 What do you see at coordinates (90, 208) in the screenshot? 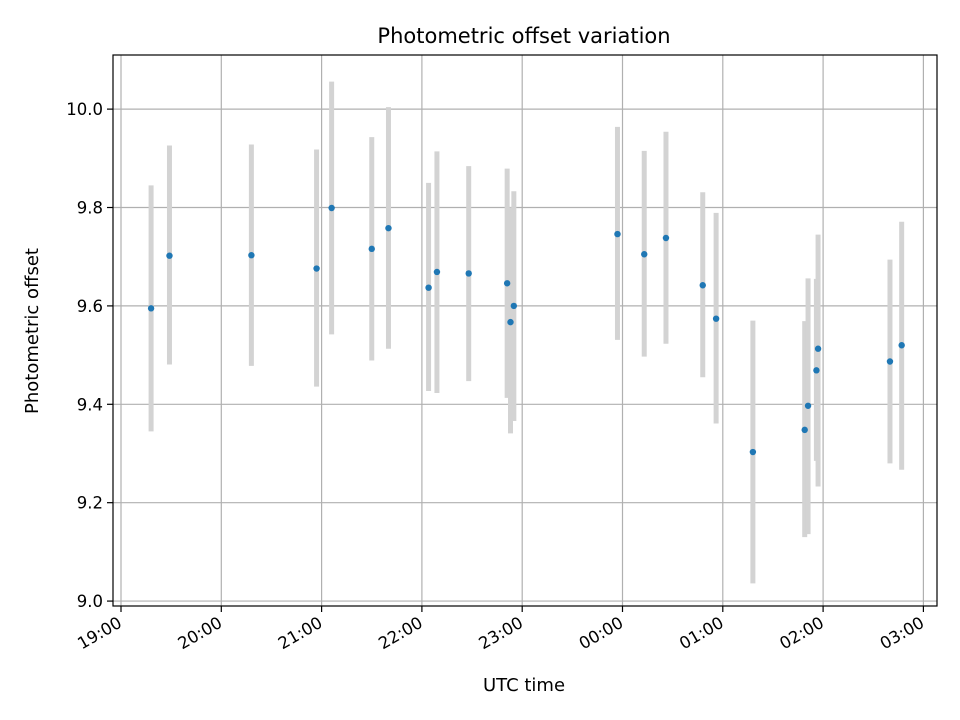
I see `y-tick-label: 9.8` at bounding box center [90, 208].